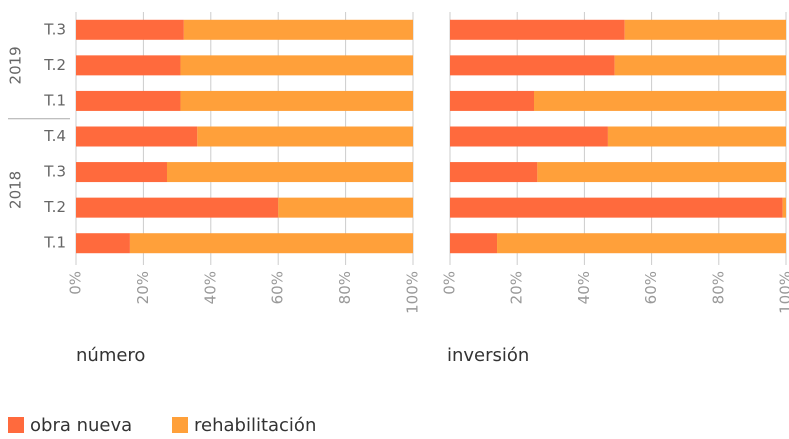 The image size is (789, 439). I want to click on legend-label: obra nueva, so click(81, 425).